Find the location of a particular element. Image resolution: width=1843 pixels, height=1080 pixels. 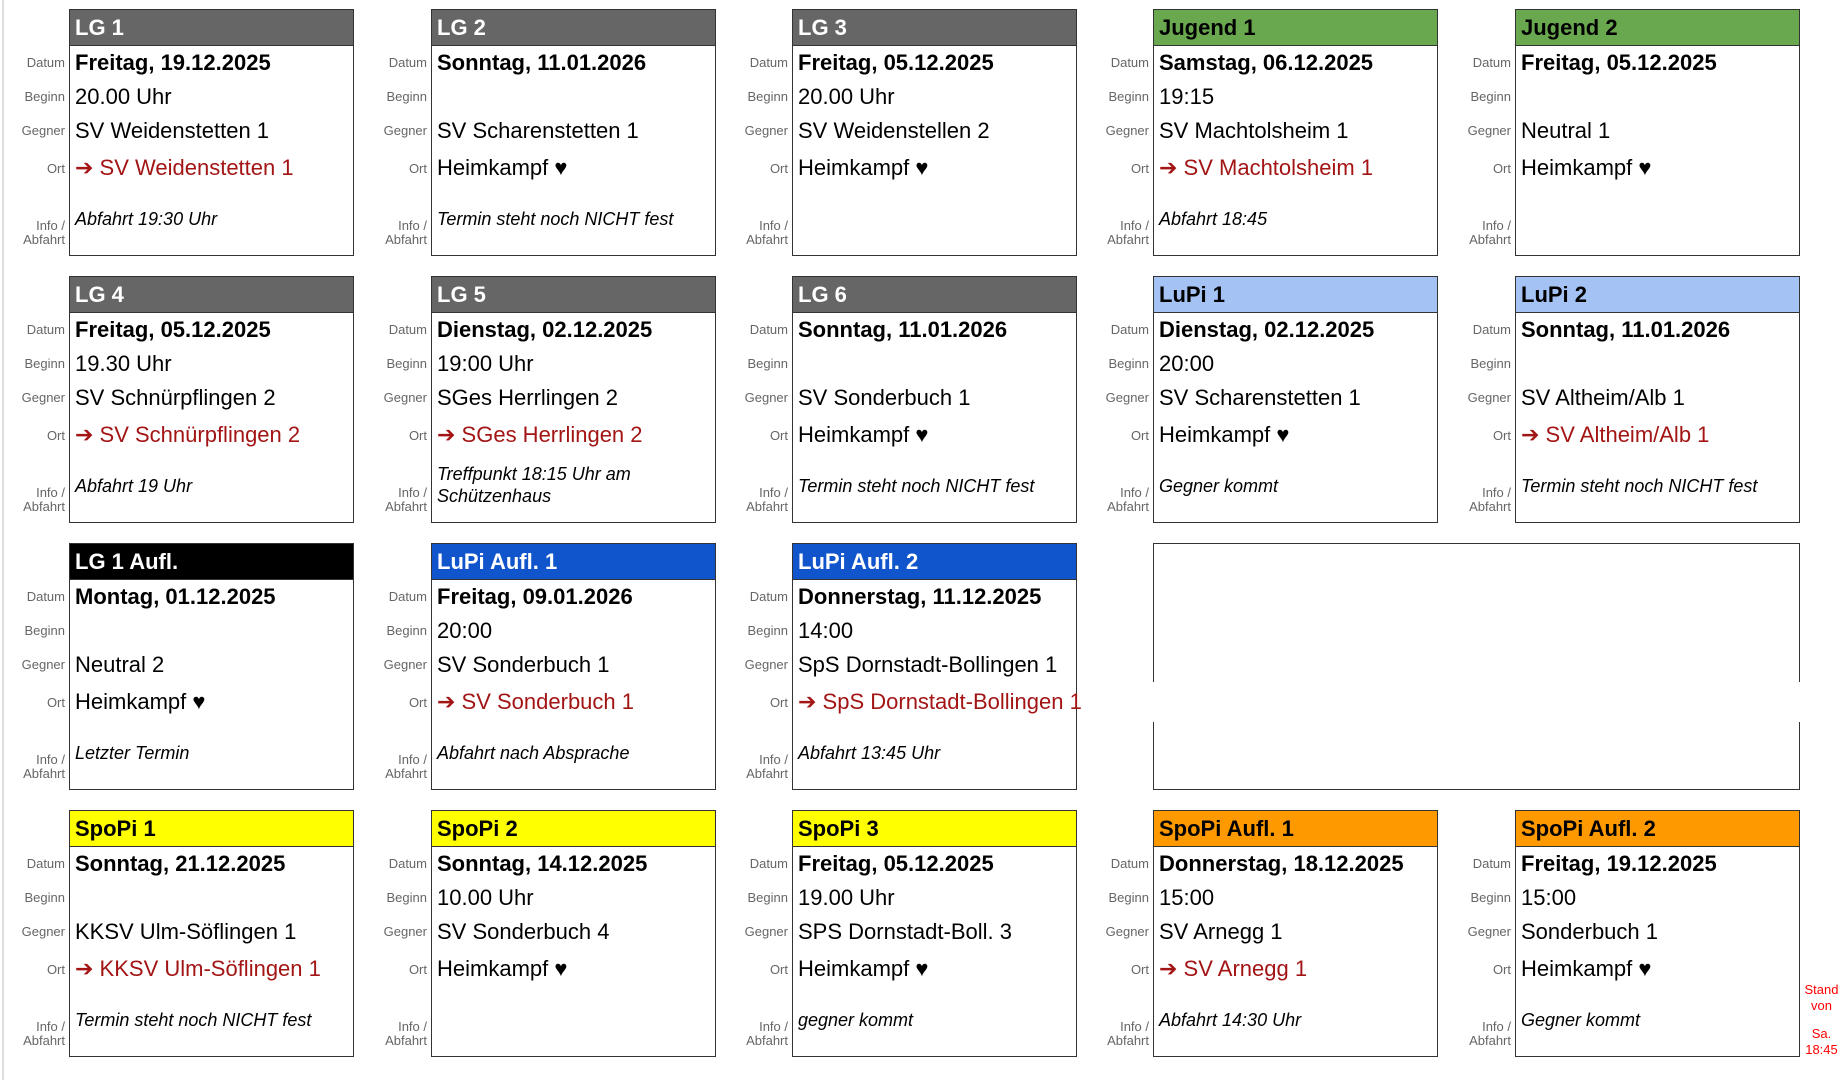

match-date: Dienstag, 02.12.2025 is located at coordinates (545, 329).